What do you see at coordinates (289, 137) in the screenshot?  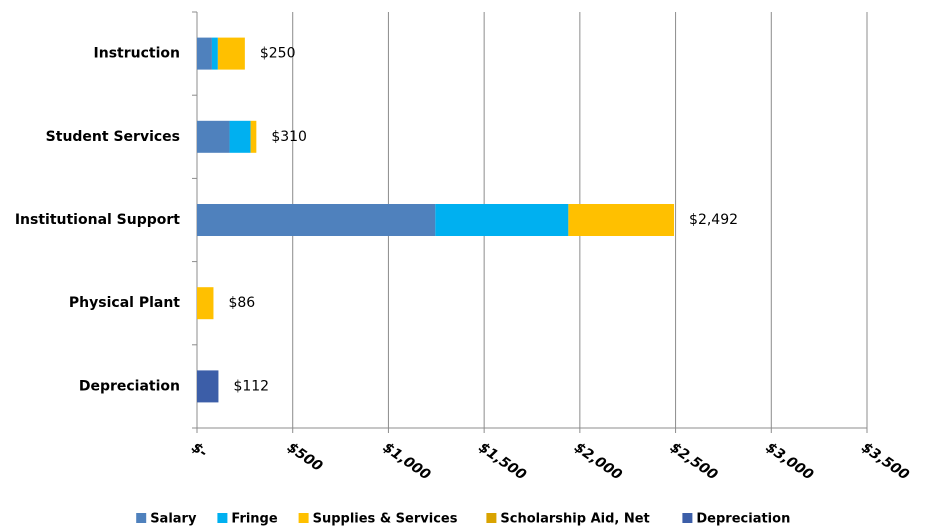 I see `total-label: $310` at bounding box center [289, 137].